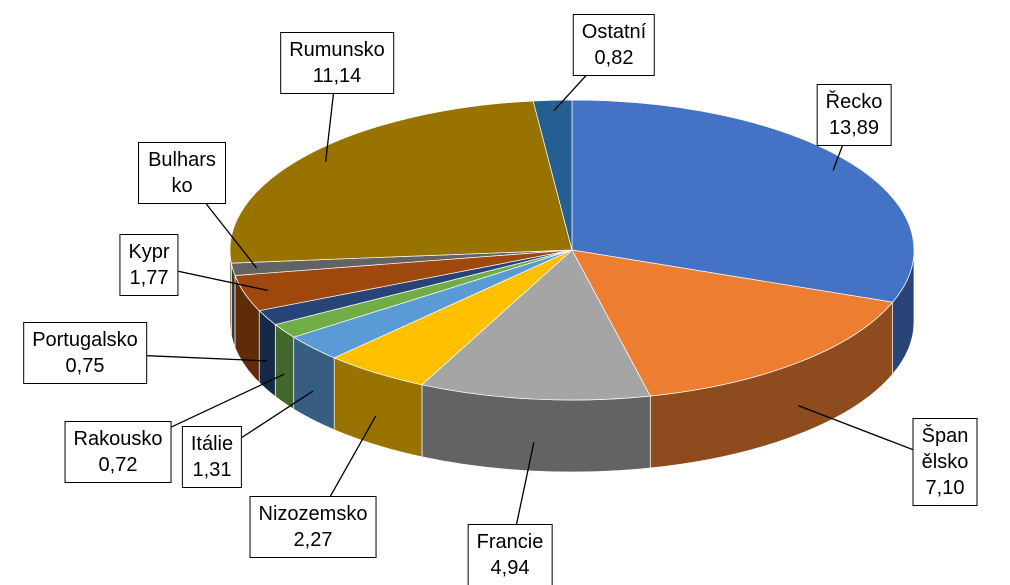  What do you see at coordinates (118, 465) in the screenshot?
I see `value-label: 0,72` at bounding box center [118, 465].